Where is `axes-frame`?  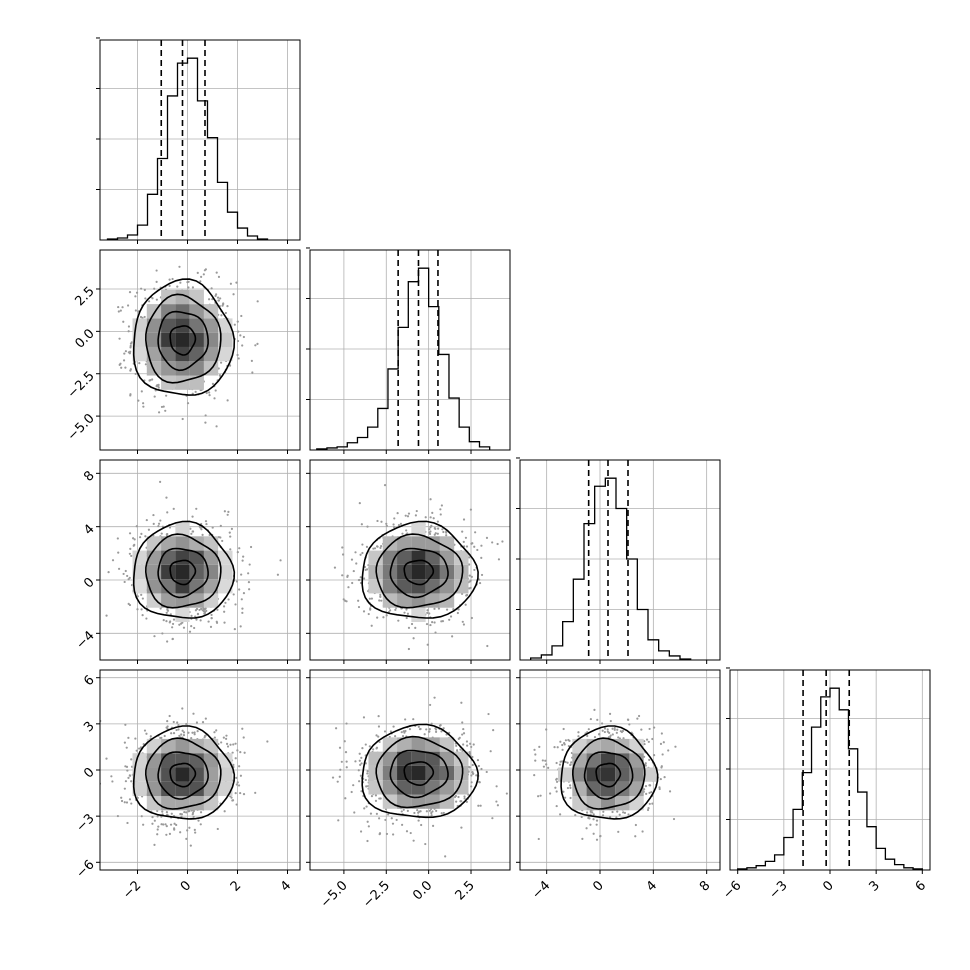
axes-frame is located at coordinates (410, 350).